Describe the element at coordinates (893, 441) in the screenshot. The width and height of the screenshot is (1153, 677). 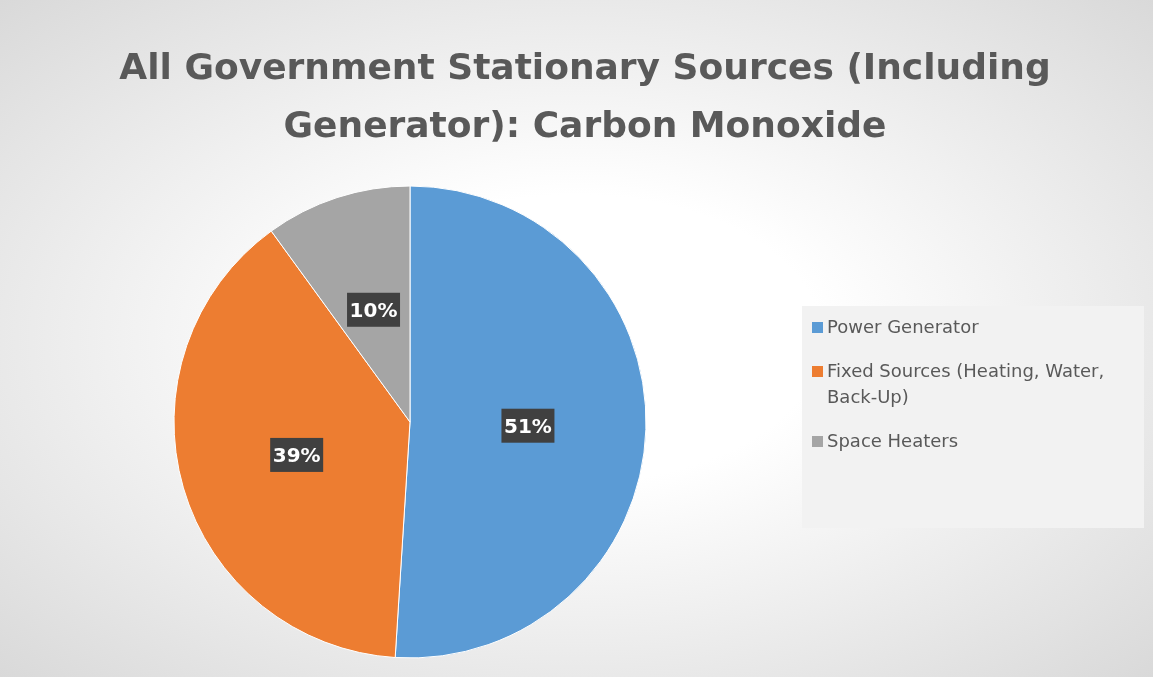
I see `legend-label: Space Heaters` at that location.